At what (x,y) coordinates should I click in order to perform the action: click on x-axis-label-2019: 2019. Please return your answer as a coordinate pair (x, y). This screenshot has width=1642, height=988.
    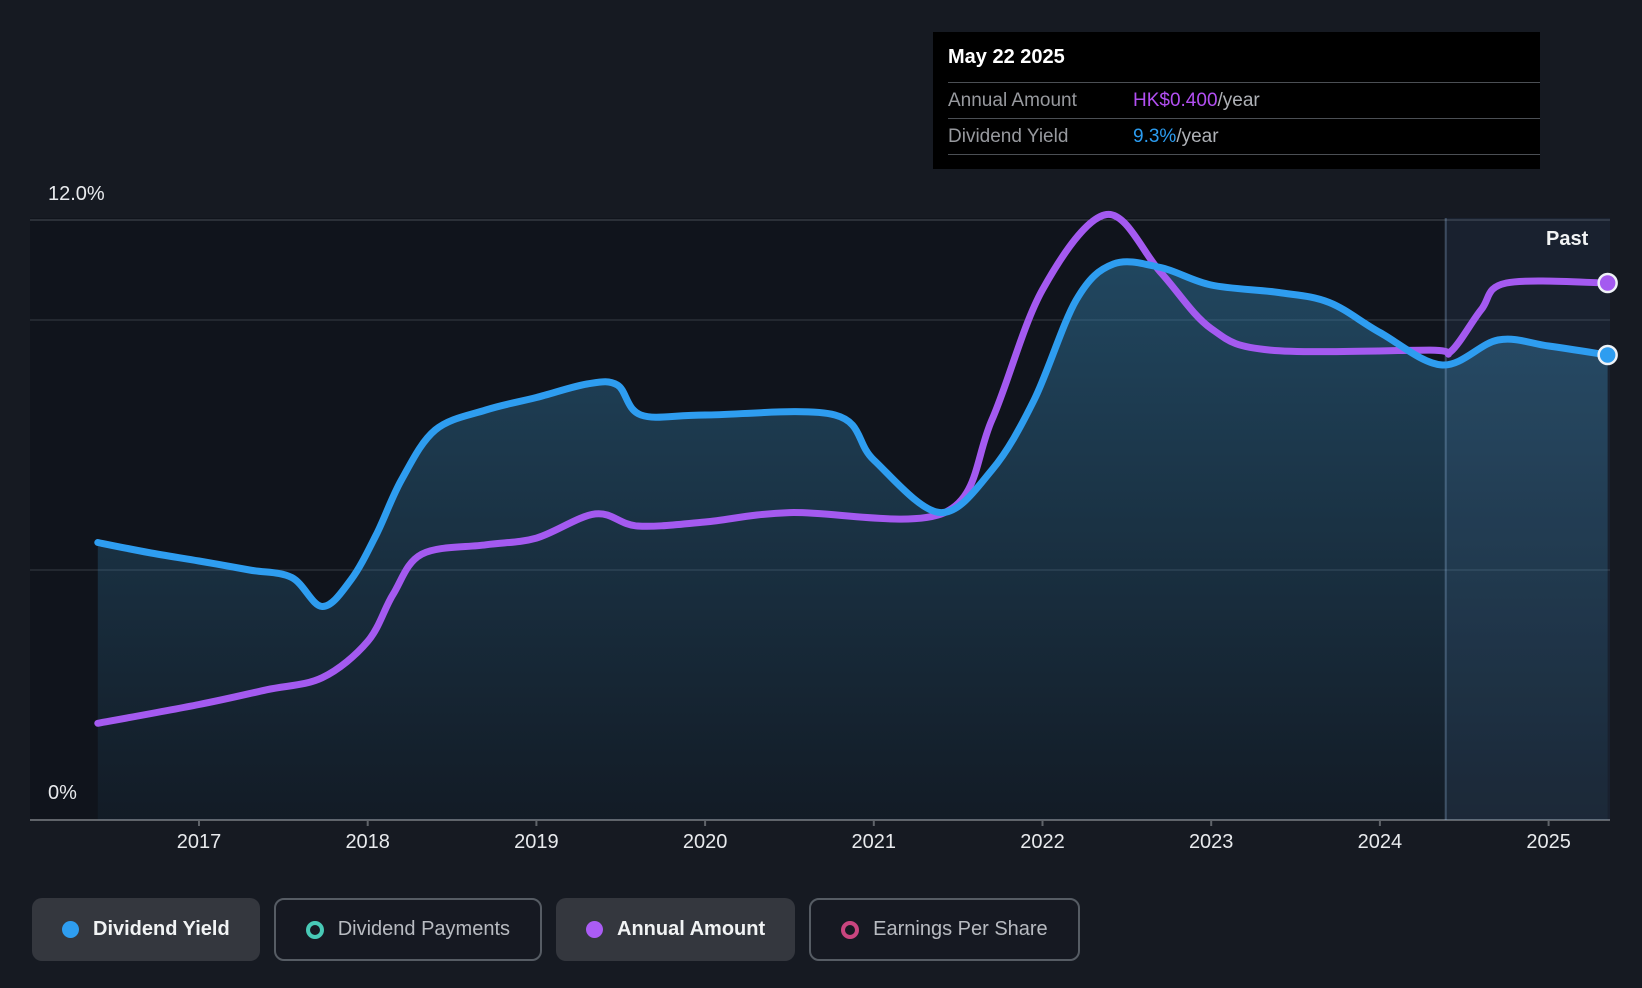
    Looking at the image, I should click on (536, 842).